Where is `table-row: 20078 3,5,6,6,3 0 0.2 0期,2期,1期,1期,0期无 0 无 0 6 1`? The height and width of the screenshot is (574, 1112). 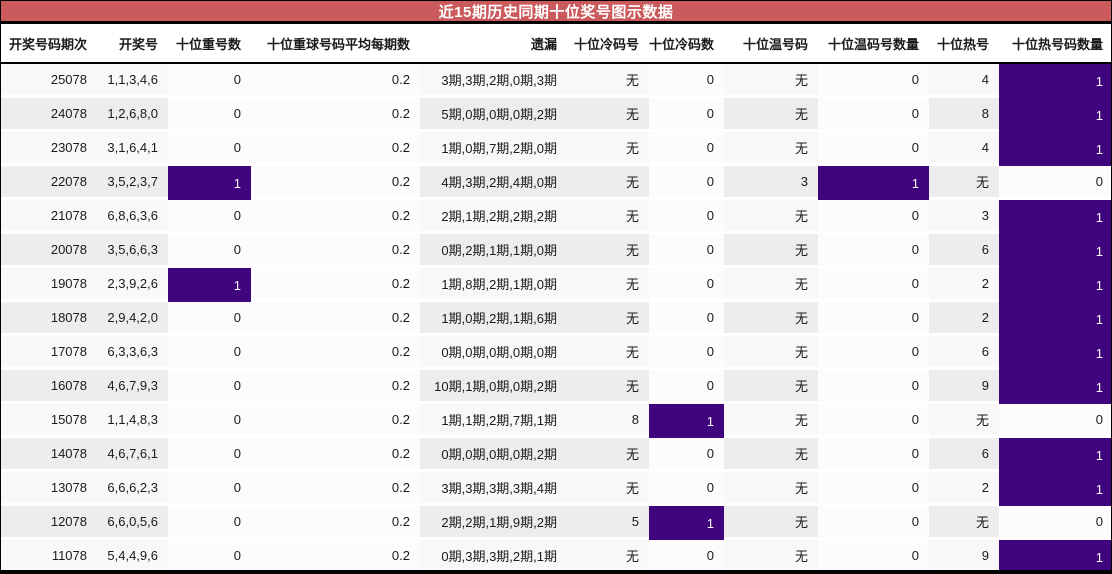
table-row: 20078 3,5,6,6,3 0 0.2 0期,2期,1期,1期,0期无 0 无 0 6 1 is located at coordinates (556, 251).